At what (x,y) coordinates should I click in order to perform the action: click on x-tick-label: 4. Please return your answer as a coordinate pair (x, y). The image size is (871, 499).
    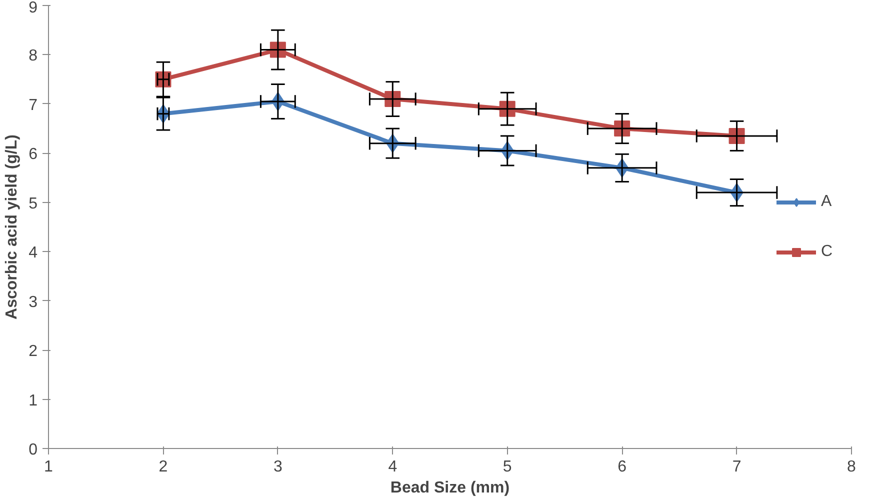
    Looking at the image, I should click on (393, 467).